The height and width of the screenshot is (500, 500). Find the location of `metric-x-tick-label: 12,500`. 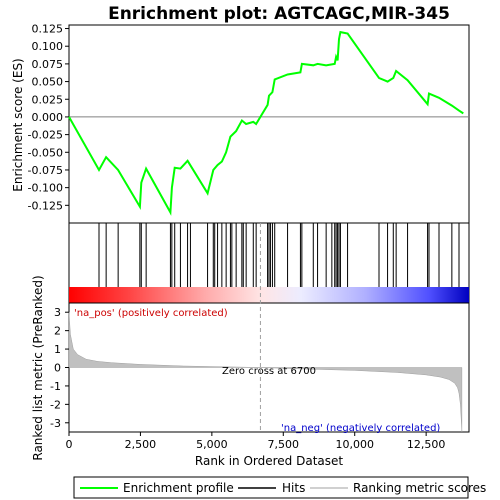

metric-x-tick-label: 12,500 is located at coordinates (426, 444).